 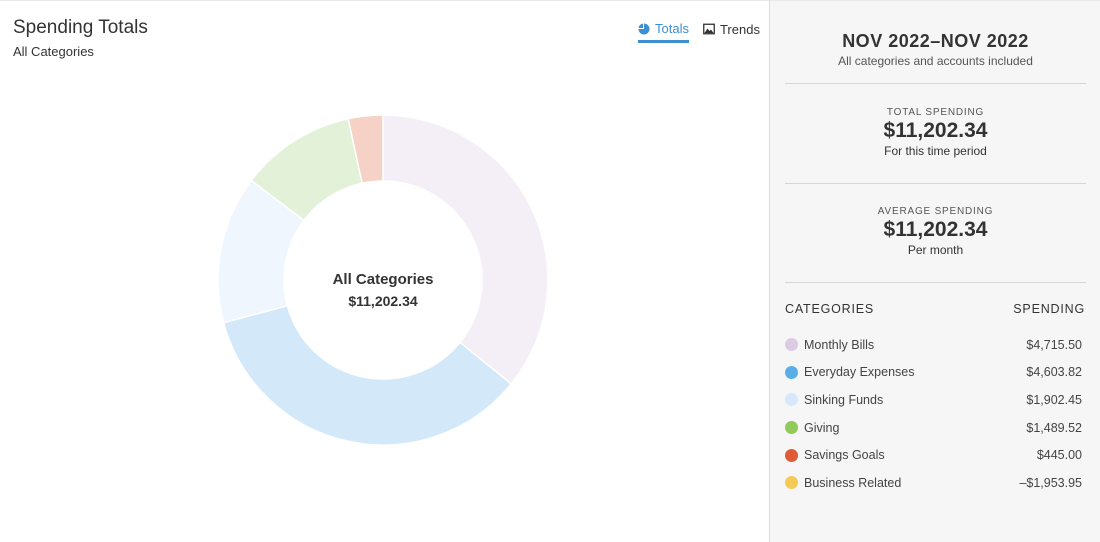 I want to click on donut-slice-monthly-bills, so click(x=465, y=249).